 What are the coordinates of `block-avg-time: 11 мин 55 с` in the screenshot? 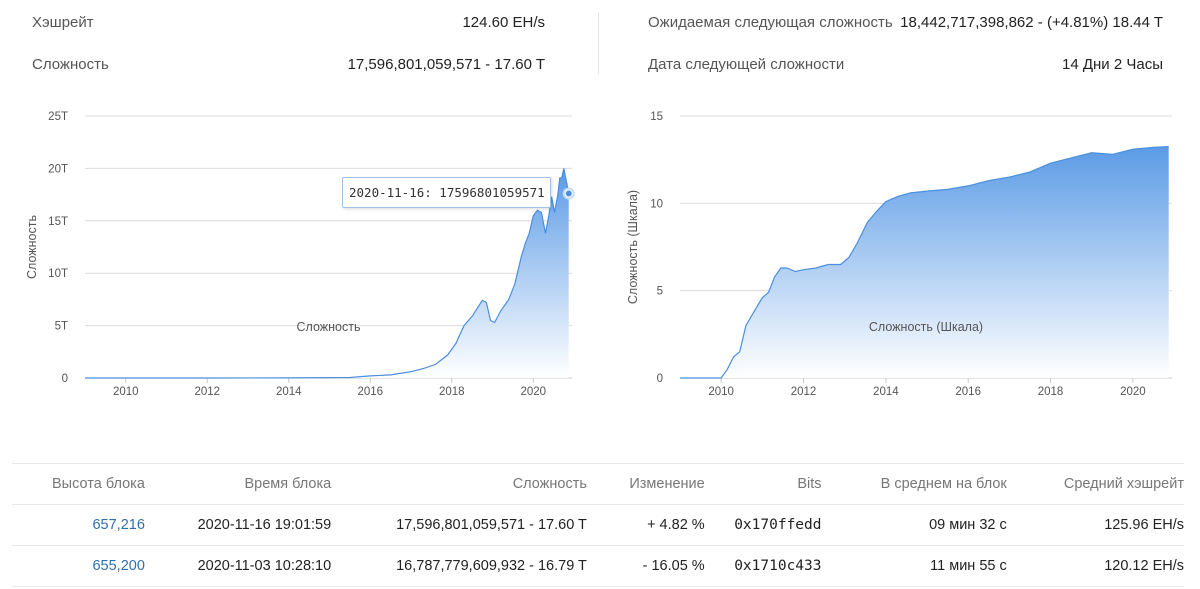 It's located at (914, 566).